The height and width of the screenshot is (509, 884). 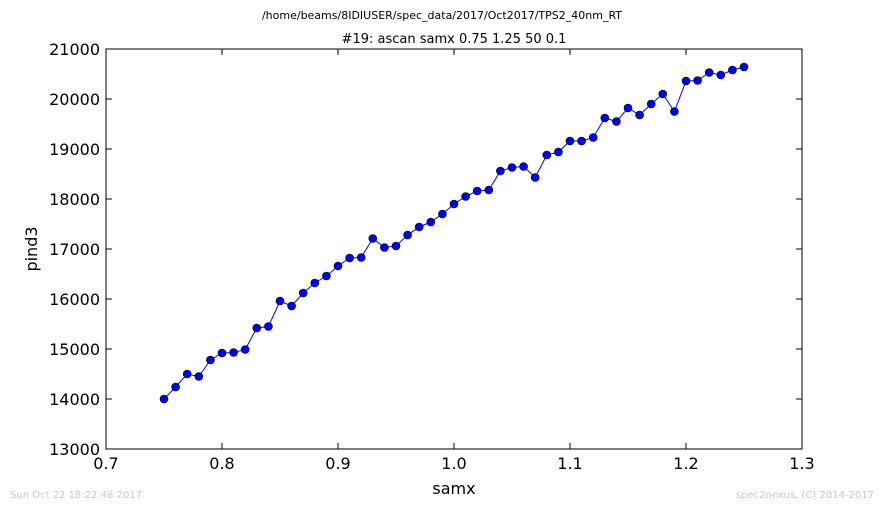 I want to click on x-axis-label: samx, so click(x=453, y=488).